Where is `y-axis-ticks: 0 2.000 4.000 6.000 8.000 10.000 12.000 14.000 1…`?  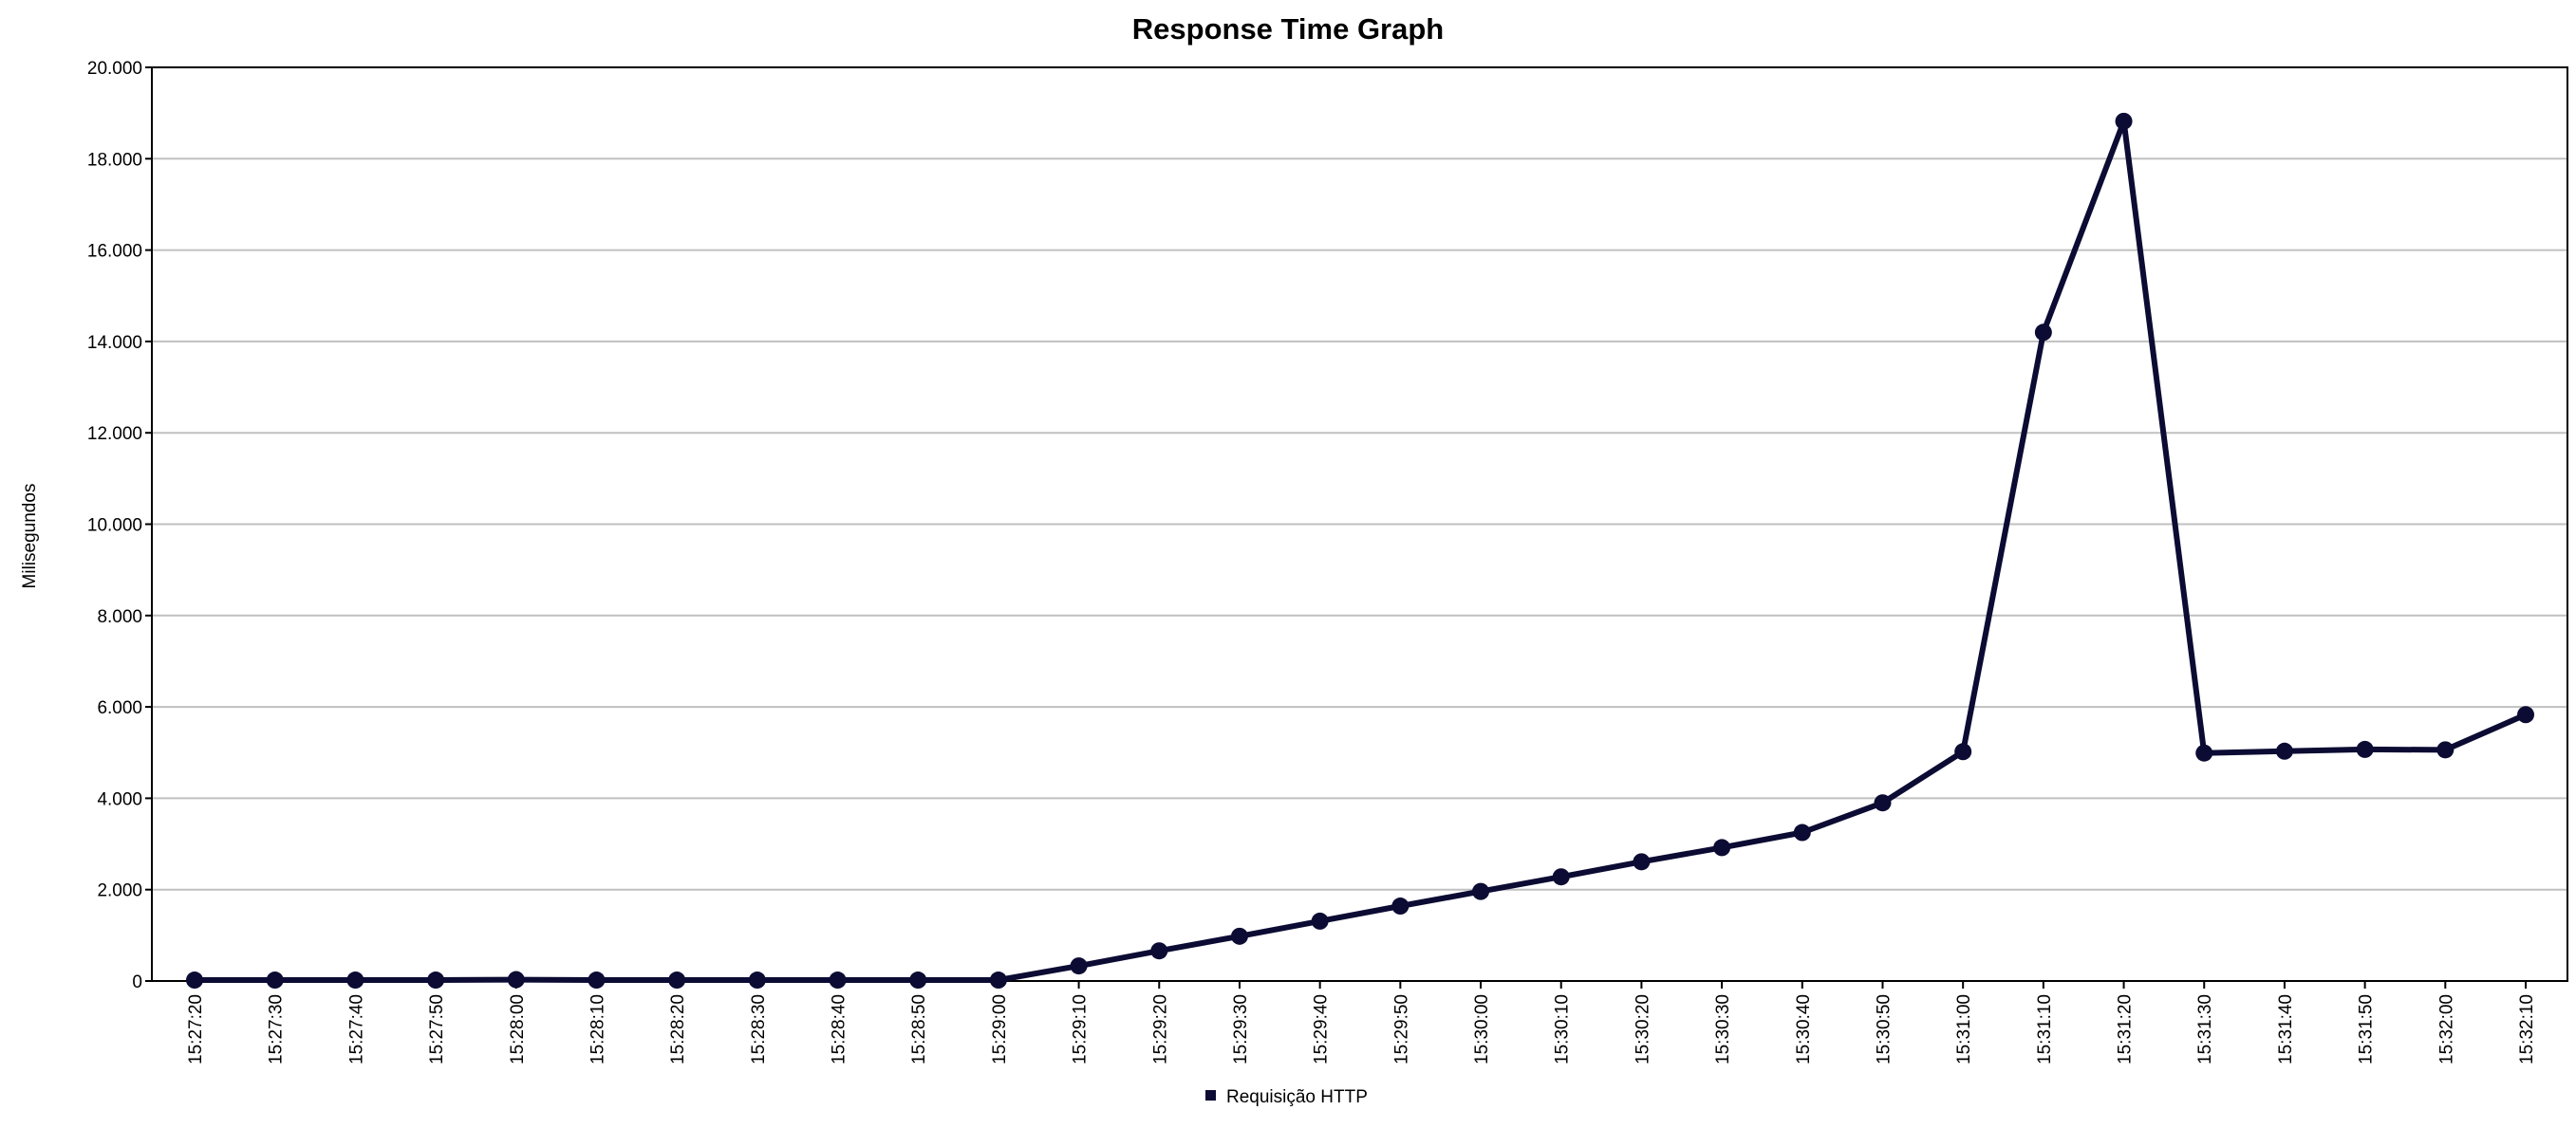
y-axis-ticks: 0 2.000 4.000 6.000 8.000 10.000 12.000 14.000 1… is located at coordinates (120, 525).